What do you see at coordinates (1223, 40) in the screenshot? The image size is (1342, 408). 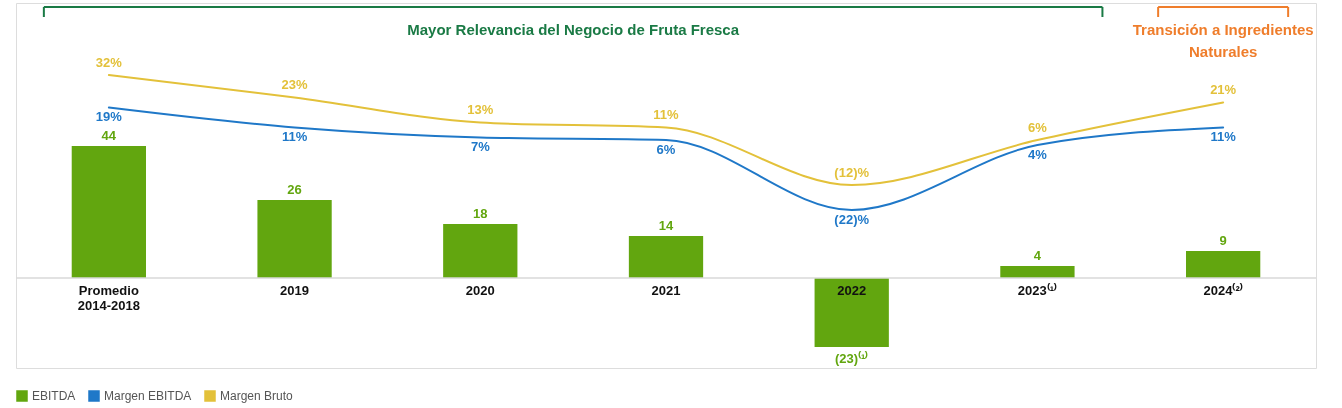 I see `text: Transición a Ingredientes Naturales` at bounding box center [1223, 40].